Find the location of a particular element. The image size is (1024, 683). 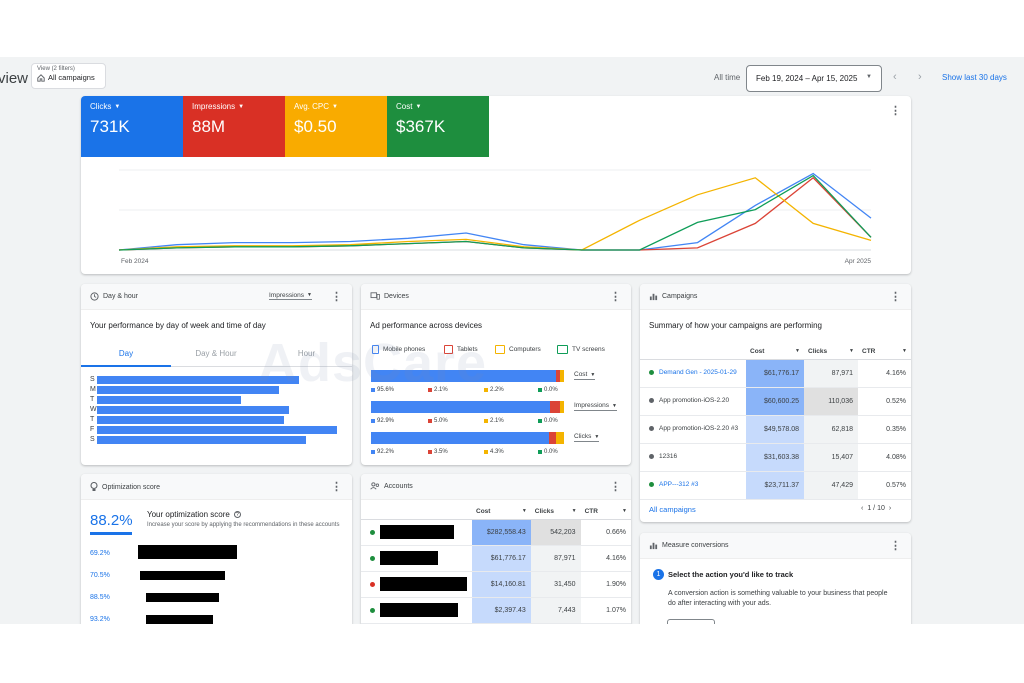

all-time-label: All time is located at coordinates (727, 77).